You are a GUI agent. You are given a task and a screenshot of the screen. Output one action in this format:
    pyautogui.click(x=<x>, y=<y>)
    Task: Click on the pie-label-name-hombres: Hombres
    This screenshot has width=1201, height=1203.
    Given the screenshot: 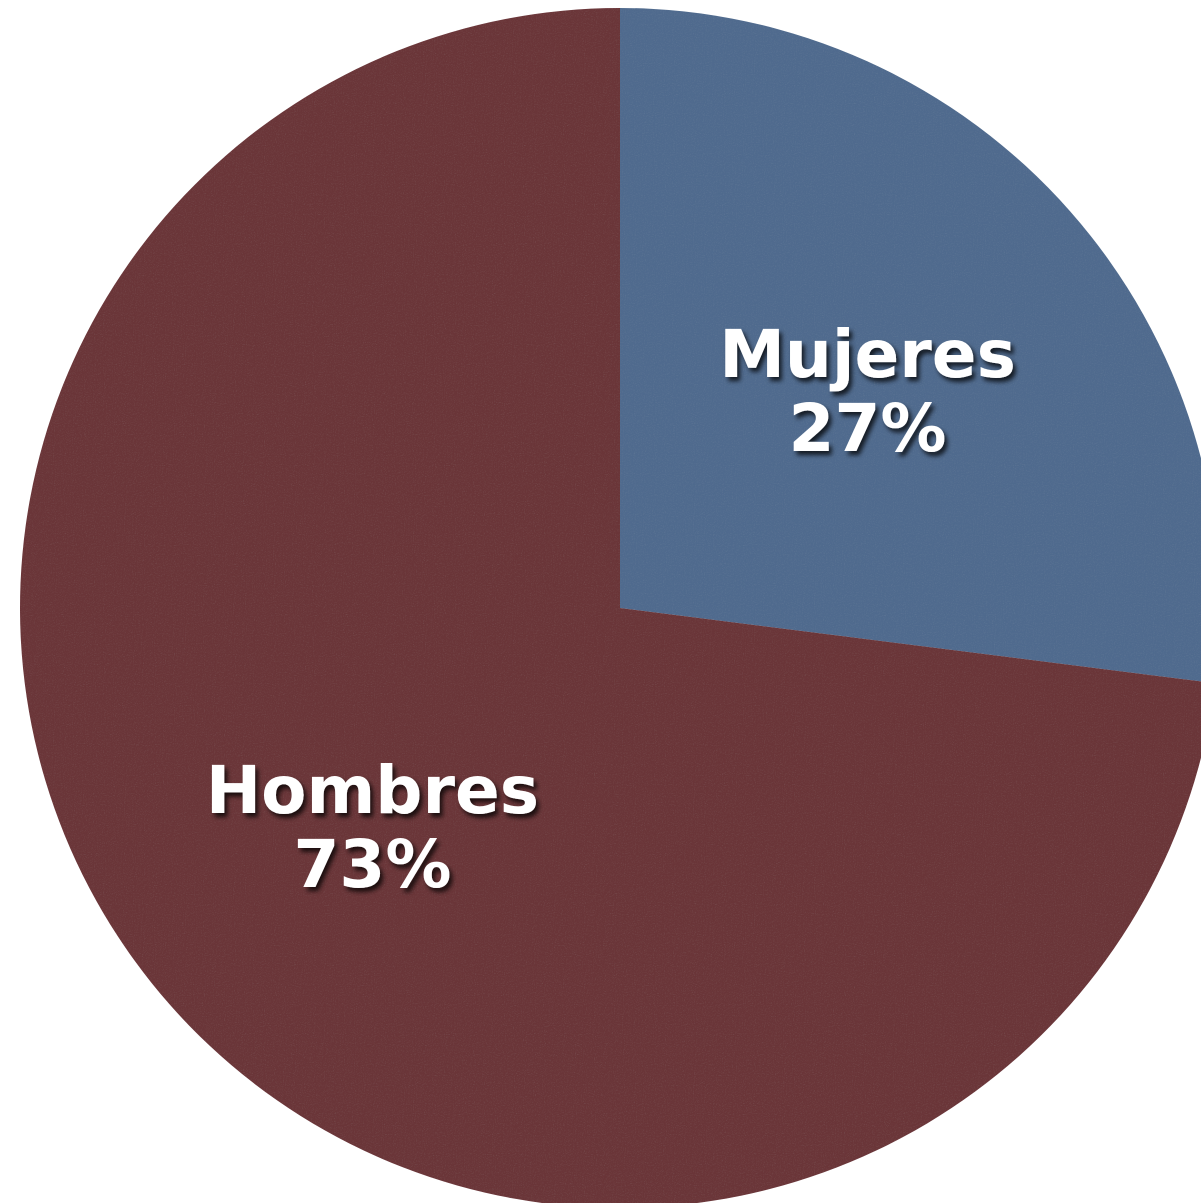 What is the action you would take?
    pyautogui.click(x=372, y=790)
    